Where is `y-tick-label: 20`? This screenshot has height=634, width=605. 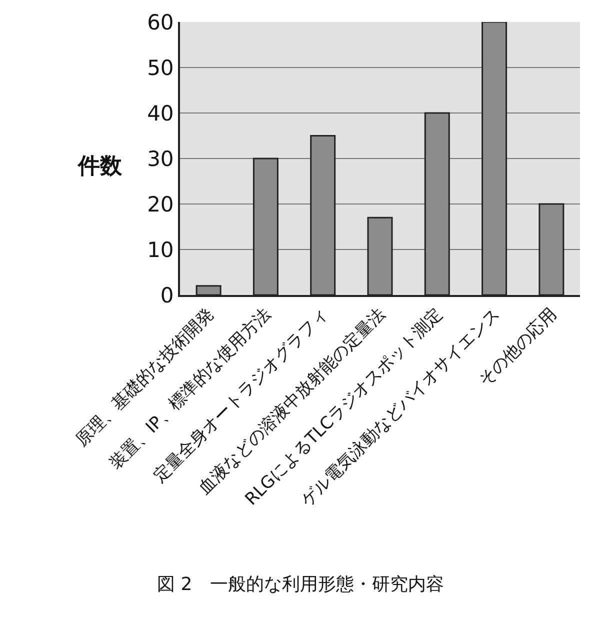
y-tick-label: 20 is located at coordinates (160, 204).